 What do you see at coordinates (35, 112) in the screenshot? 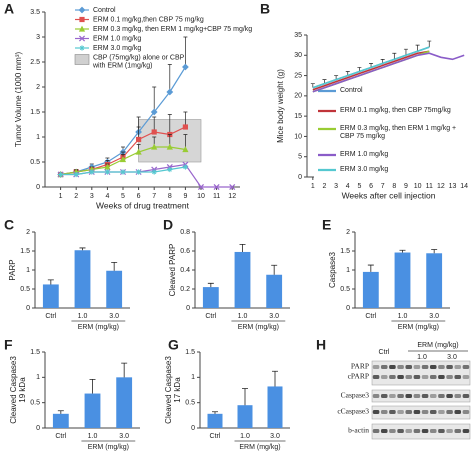
I see `y-tick-label: 1.5` at bounding box center [35, 112].